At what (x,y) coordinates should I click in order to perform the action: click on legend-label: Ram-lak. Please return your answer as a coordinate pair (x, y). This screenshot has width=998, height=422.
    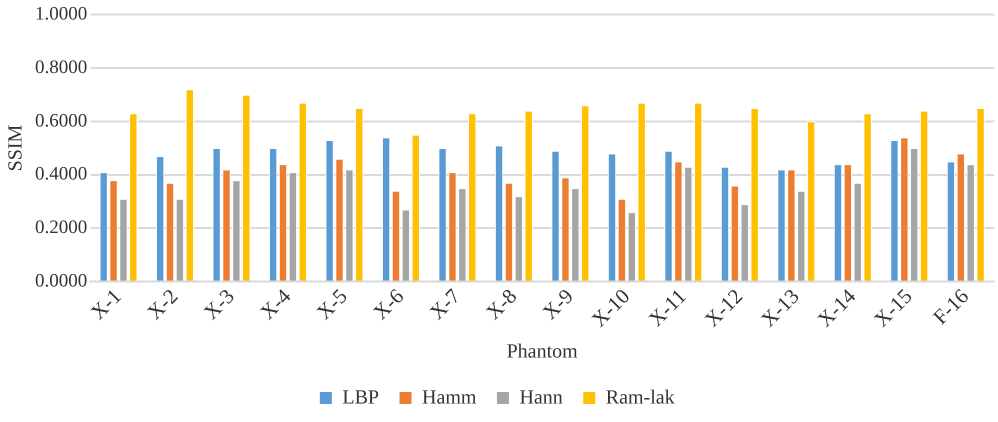
    Looking at the image, I should click on (640, 397).